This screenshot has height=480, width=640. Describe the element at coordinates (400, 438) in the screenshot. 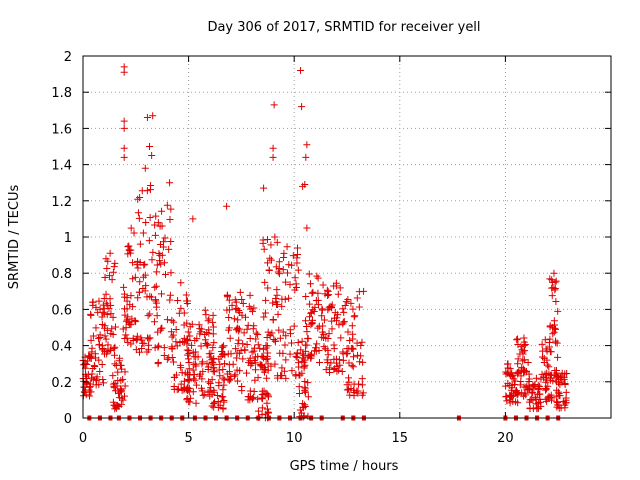

I see `x-tick-label: 15` at that location.